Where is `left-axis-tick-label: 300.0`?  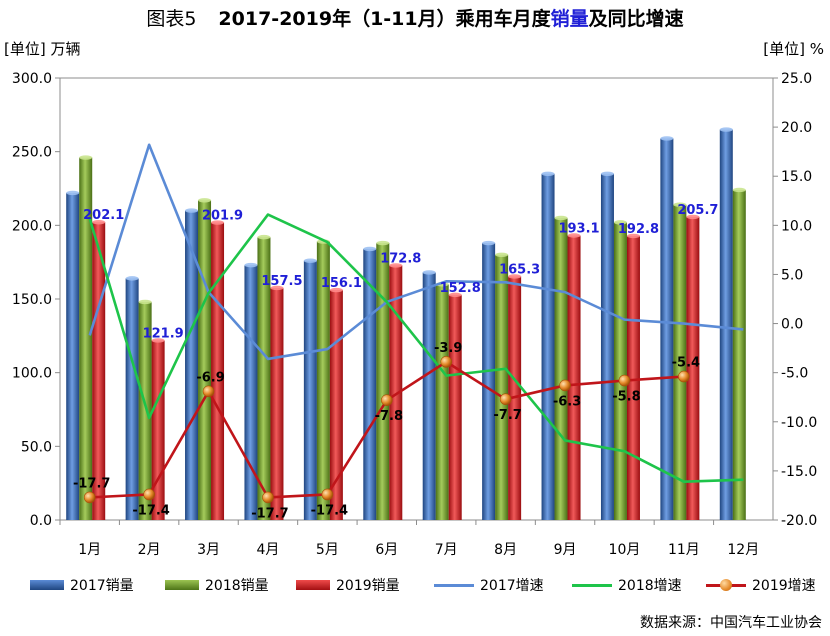 left-axis-tick-label: 300.0 is located at coordinates (32, 79).